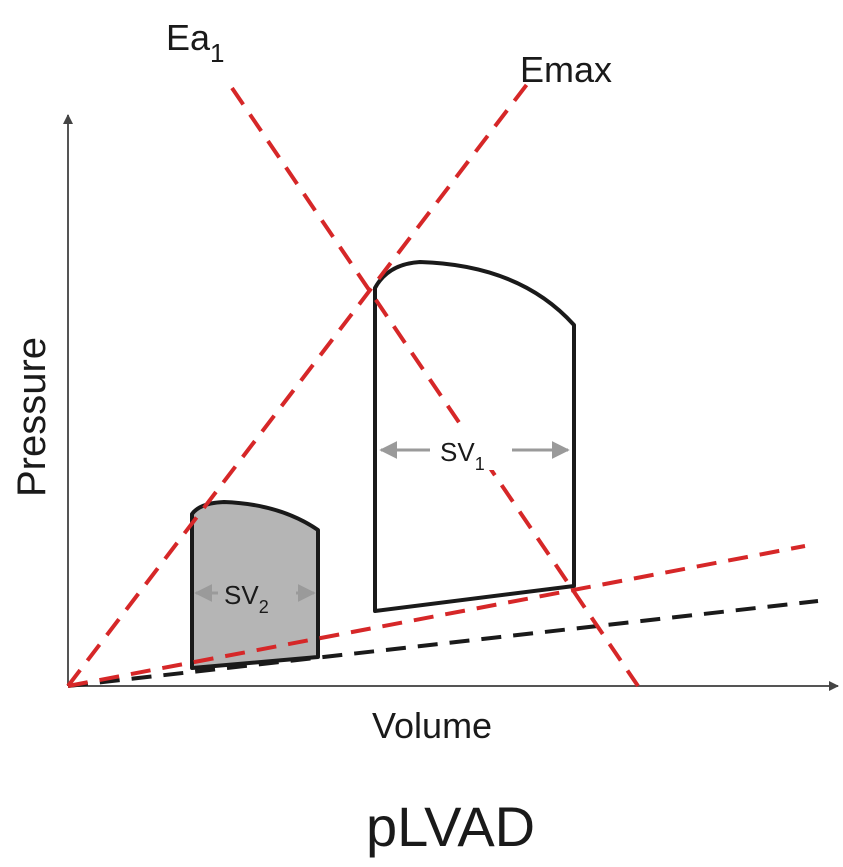  Describe the element at coordinates (462, 455) in the screenshot. I see `sv1-label: SV1` at that location.